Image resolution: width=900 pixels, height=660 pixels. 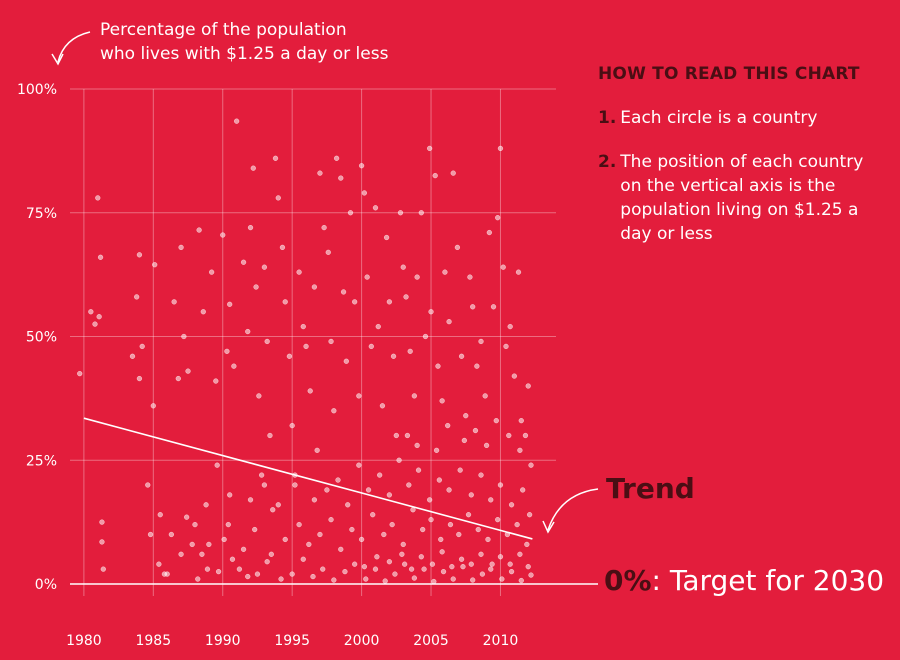 What do you see at coordinates (153, 641) in the screenshot?
I see `x-tick-label: 1985` at bounding box center [153, 641].